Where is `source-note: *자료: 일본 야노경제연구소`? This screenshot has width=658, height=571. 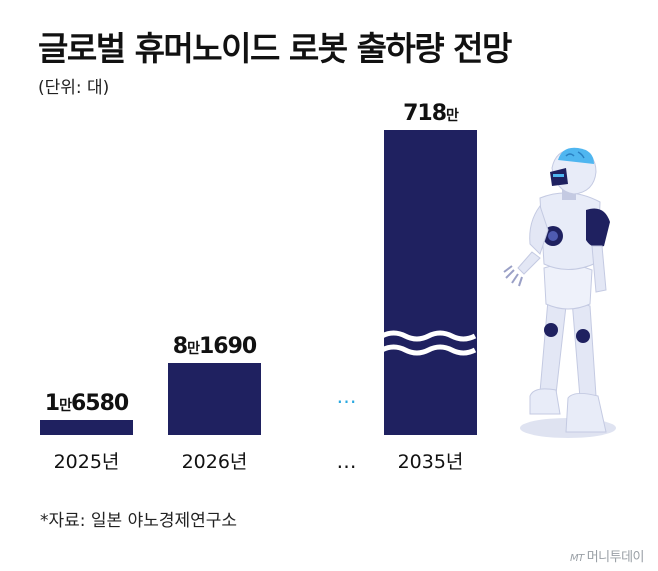 source-note: *자료: 일본 야노경제연구소 is located at coordinates (139, 521).